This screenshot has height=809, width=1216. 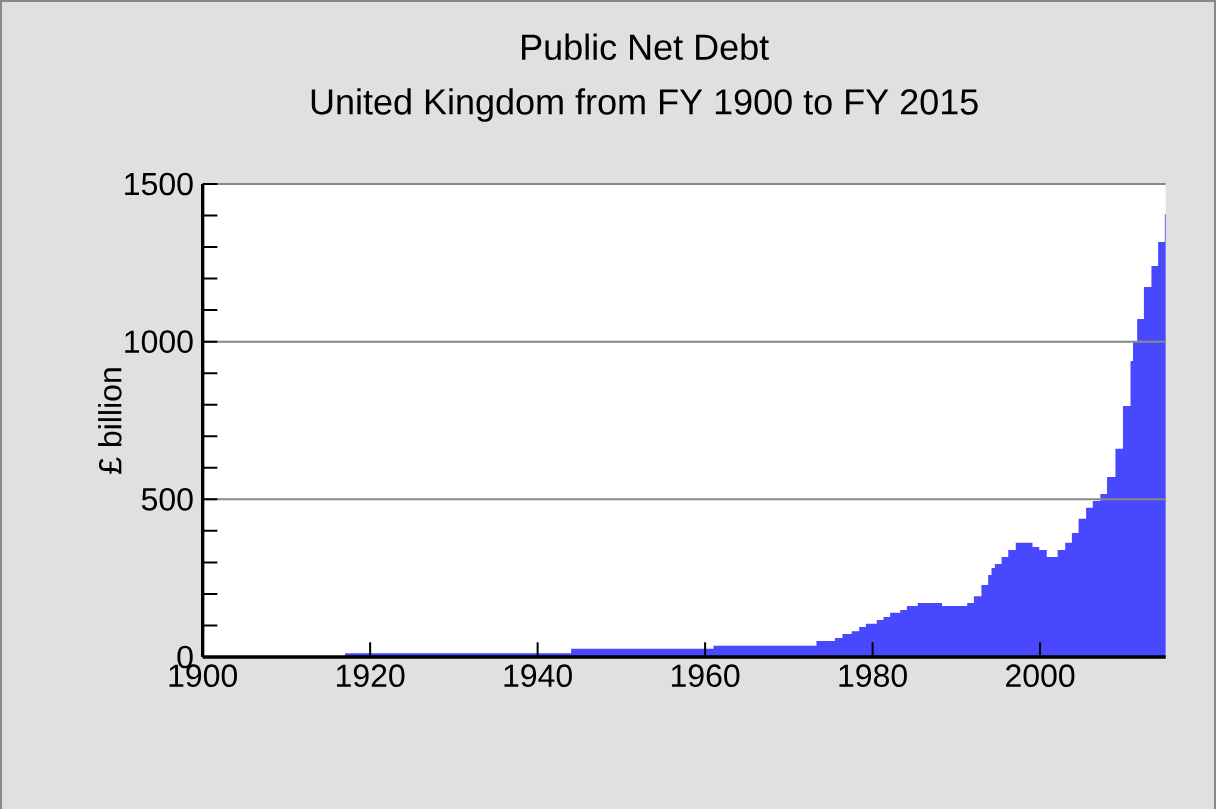 What do you see at coordinates (159, 184) in the screenshot?
I see `y-tick-label: 1500` at bounding box center [159, 184].